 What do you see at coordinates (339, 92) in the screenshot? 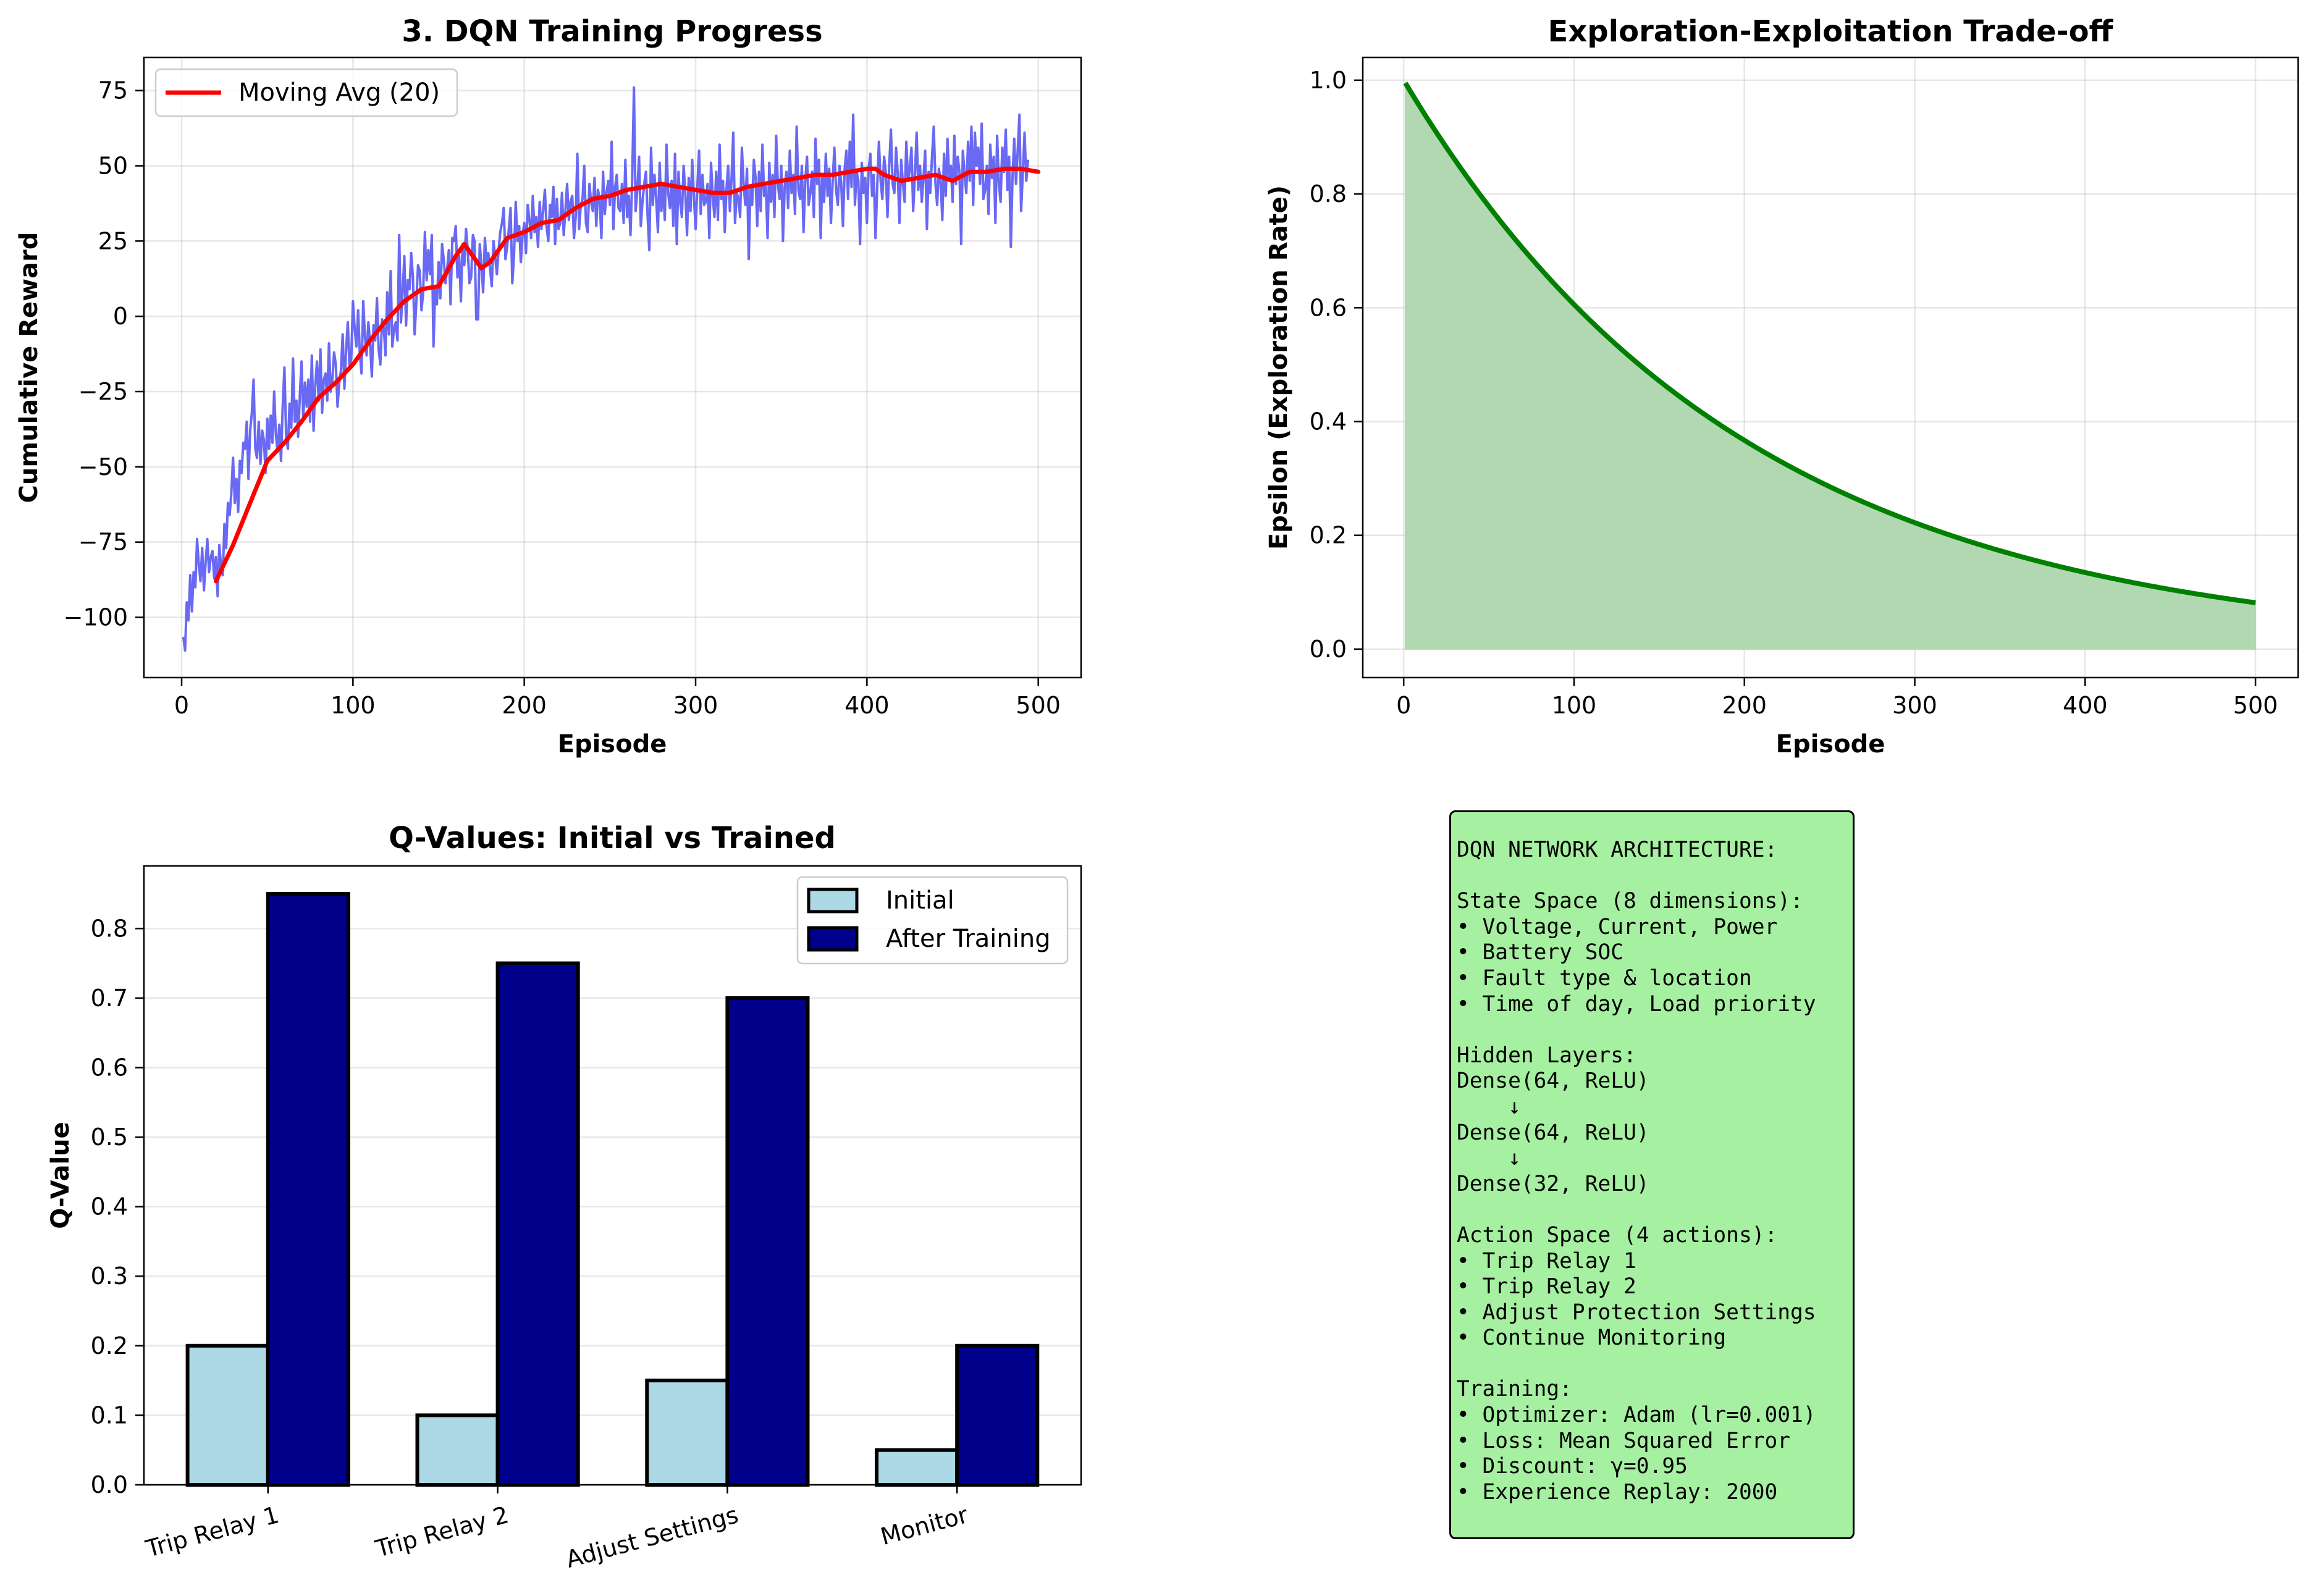
I see `legend-moving-avg-label: Moving Avg (20)` at bounding box center [339, 92].